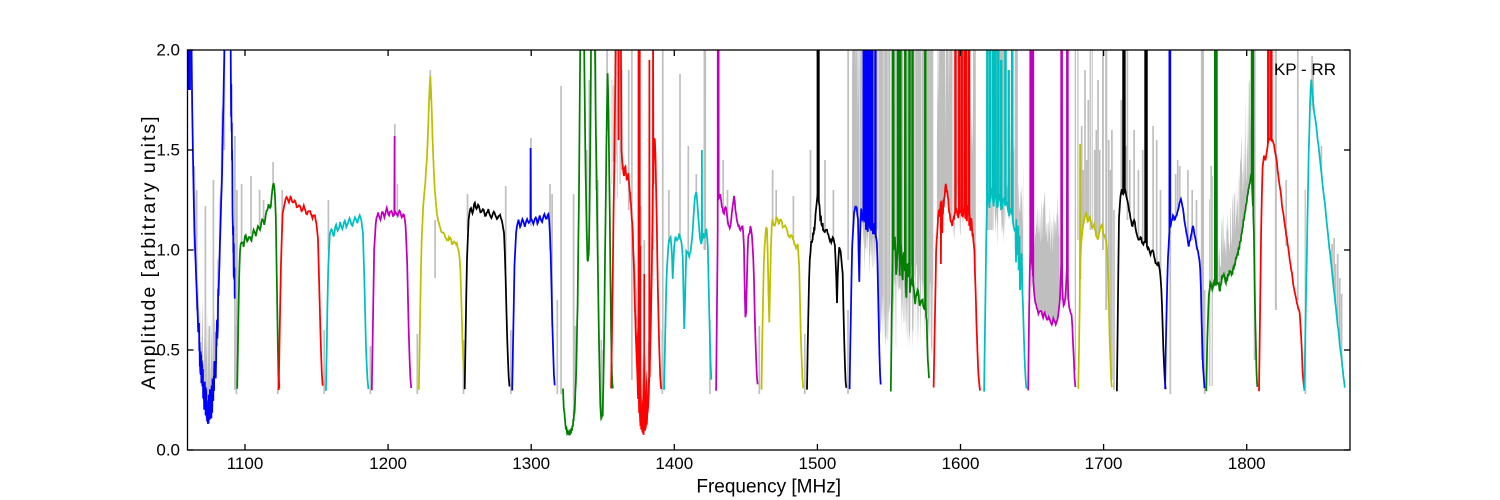 The height and width of the screenshot is (500, 1500). I want to click on svg-text: 1300, so click(531, 463).